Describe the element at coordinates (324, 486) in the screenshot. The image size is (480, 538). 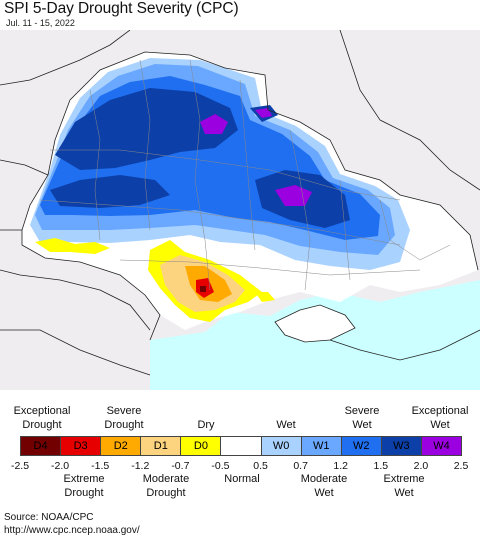
I see `legend-label-moderate-wet: Moderate Wet` at that location.